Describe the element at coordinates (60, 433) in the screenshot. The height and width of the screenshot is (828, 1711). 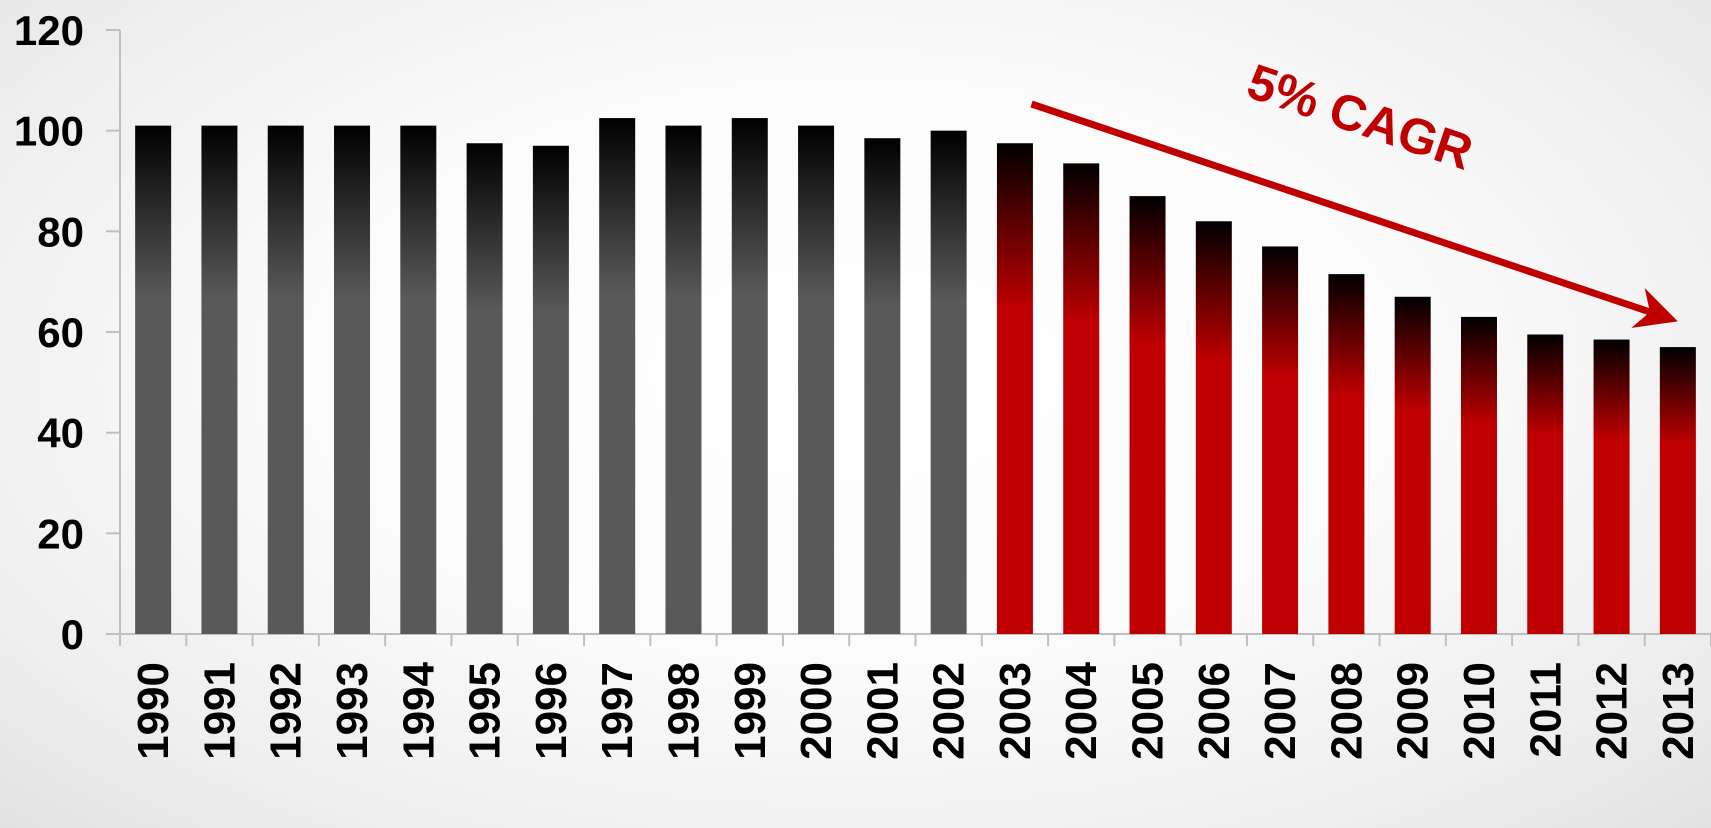
I see `y-tick-label: 40` at that location.